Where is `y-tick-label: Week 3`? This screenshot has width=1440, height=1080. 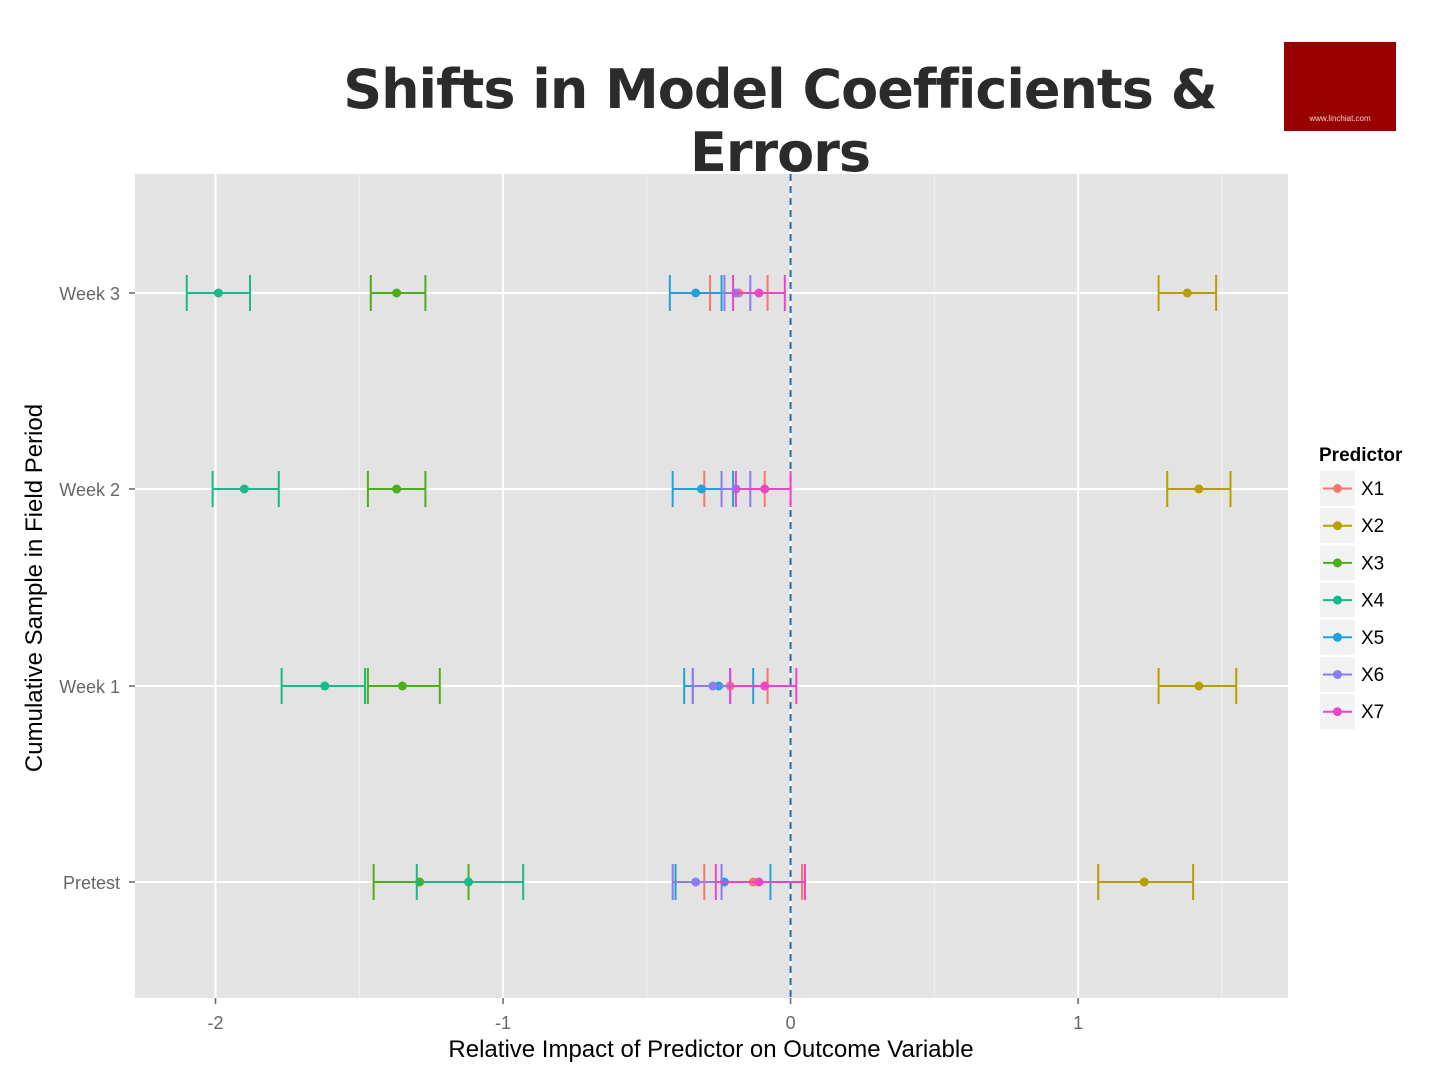 y-tick-label: Week 3 is located at coordinates (89, 294).